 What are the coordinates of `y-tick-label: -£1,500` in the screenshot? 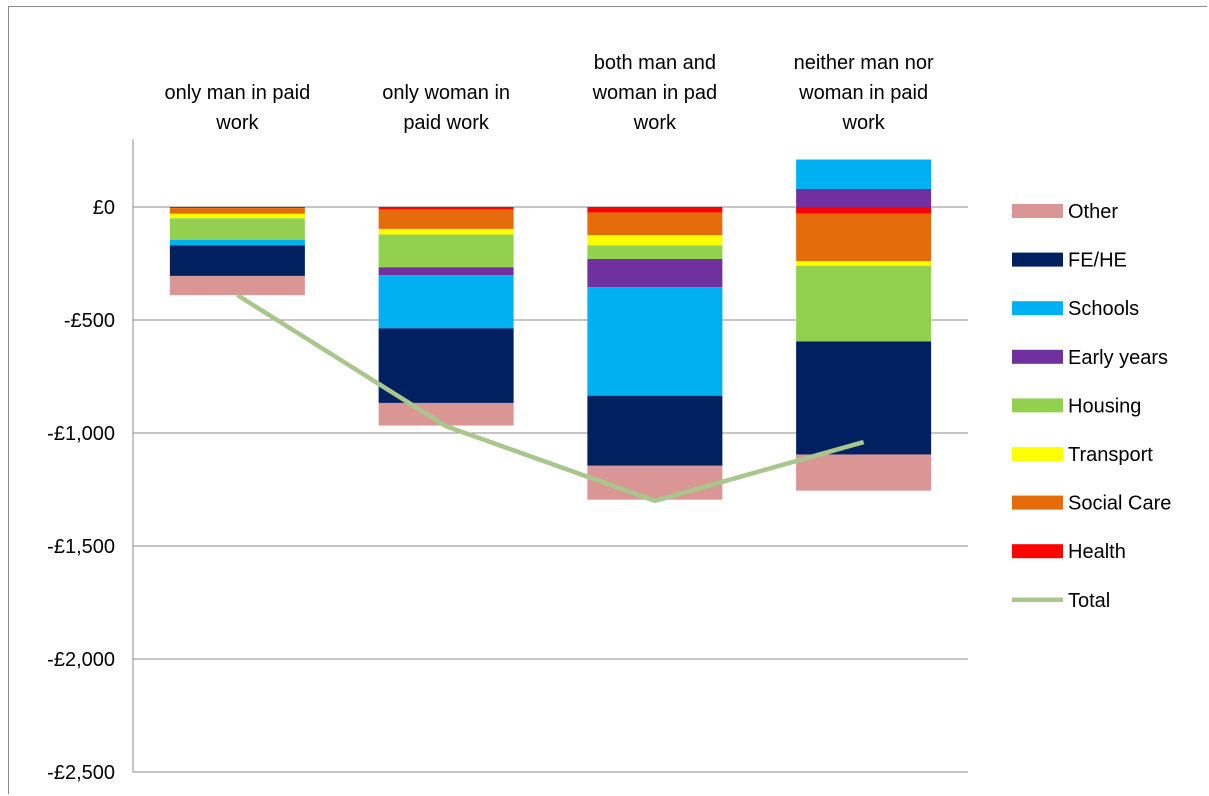 It's located at (81, 547).